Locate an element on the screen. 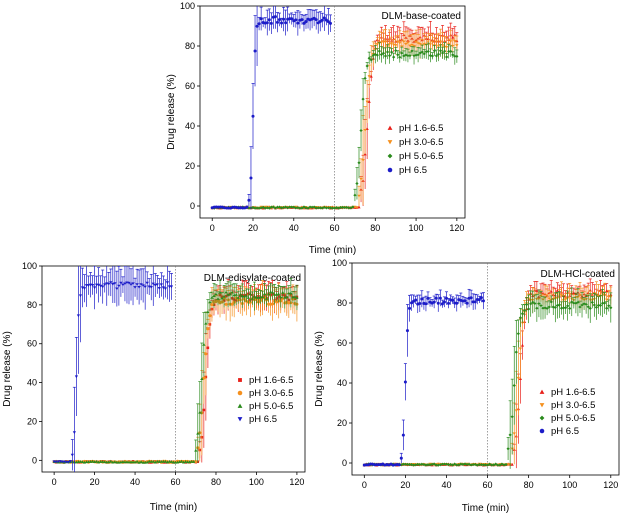  x-axis-title: Time (min) is located at coordinates (173, 507).